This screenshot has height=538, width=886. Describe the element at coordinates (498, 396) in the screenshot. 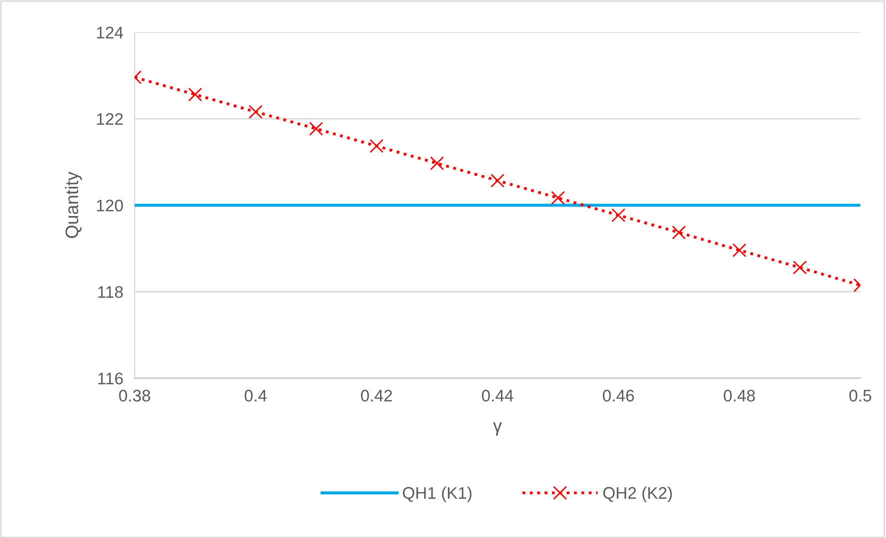

I see `x-tick-label: 0.44` at that location.